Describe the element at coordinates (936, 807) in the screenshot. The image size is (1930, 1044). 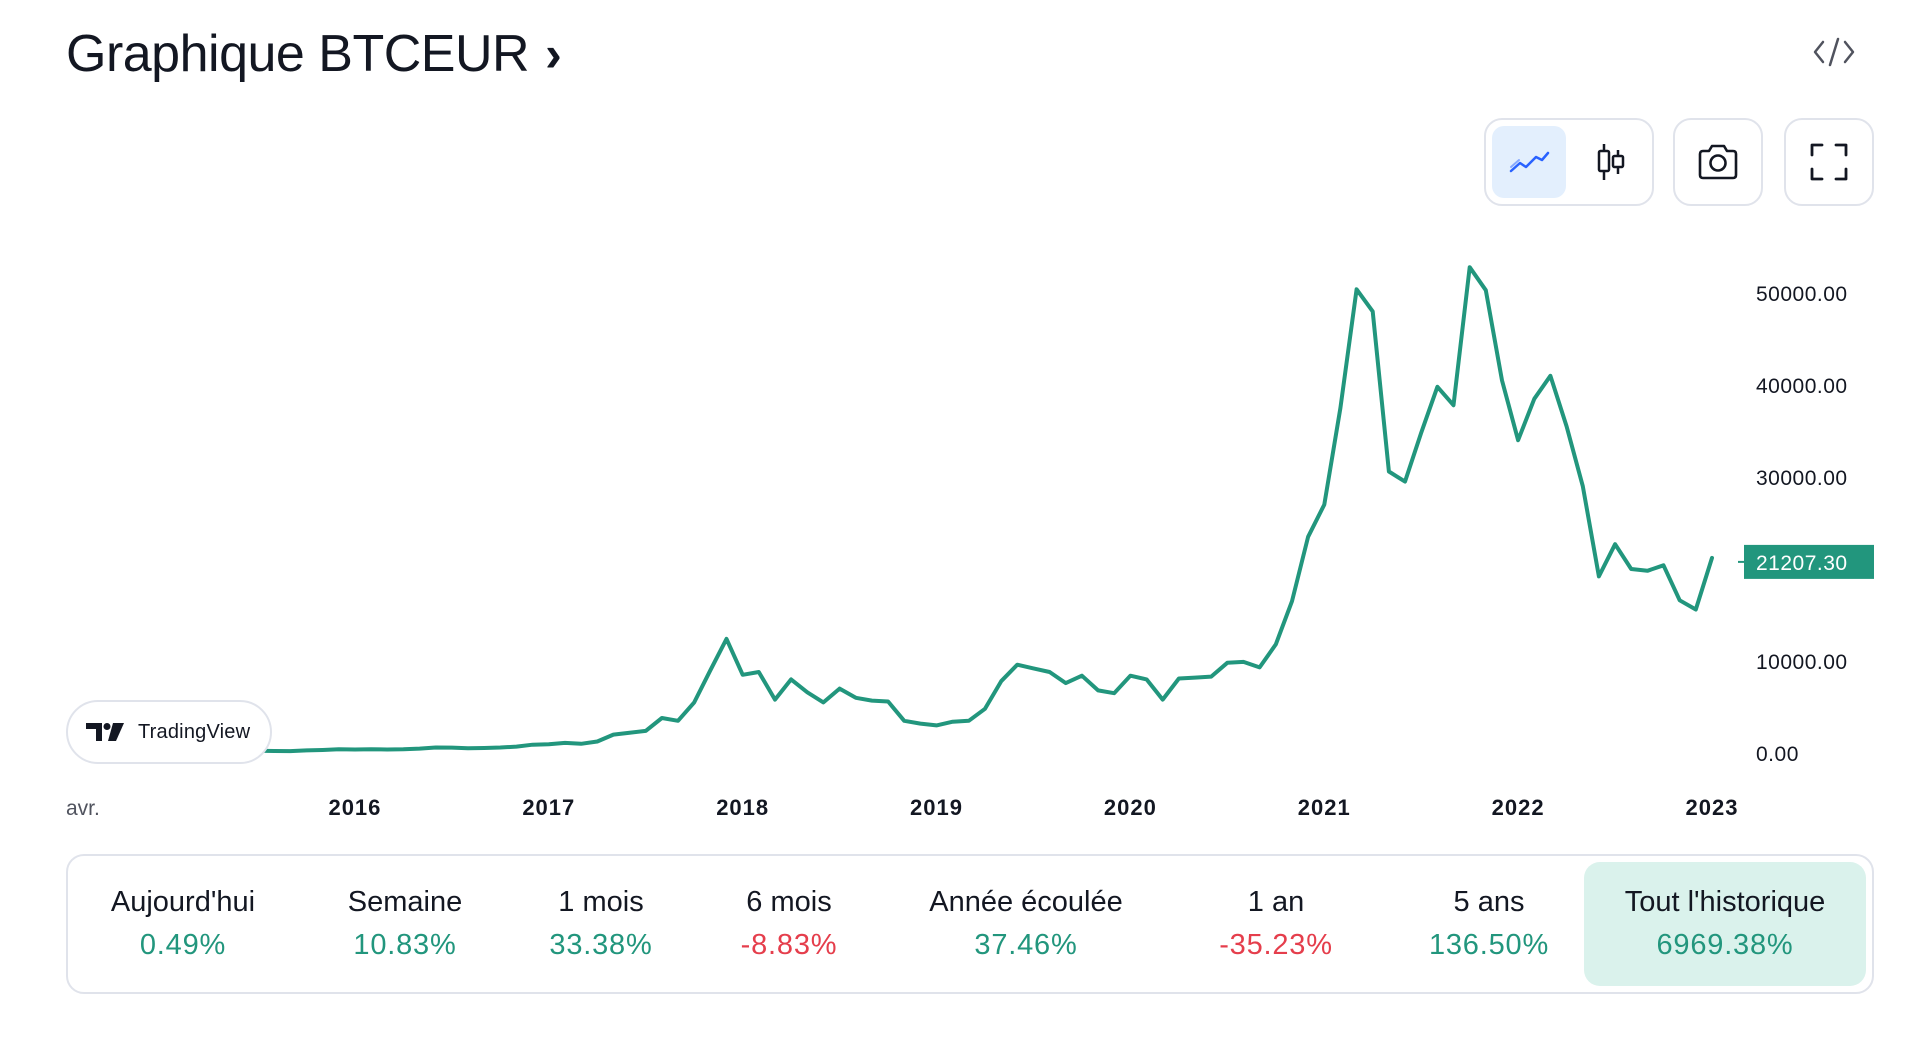
I see `x-tick-label: 2019` at that location.